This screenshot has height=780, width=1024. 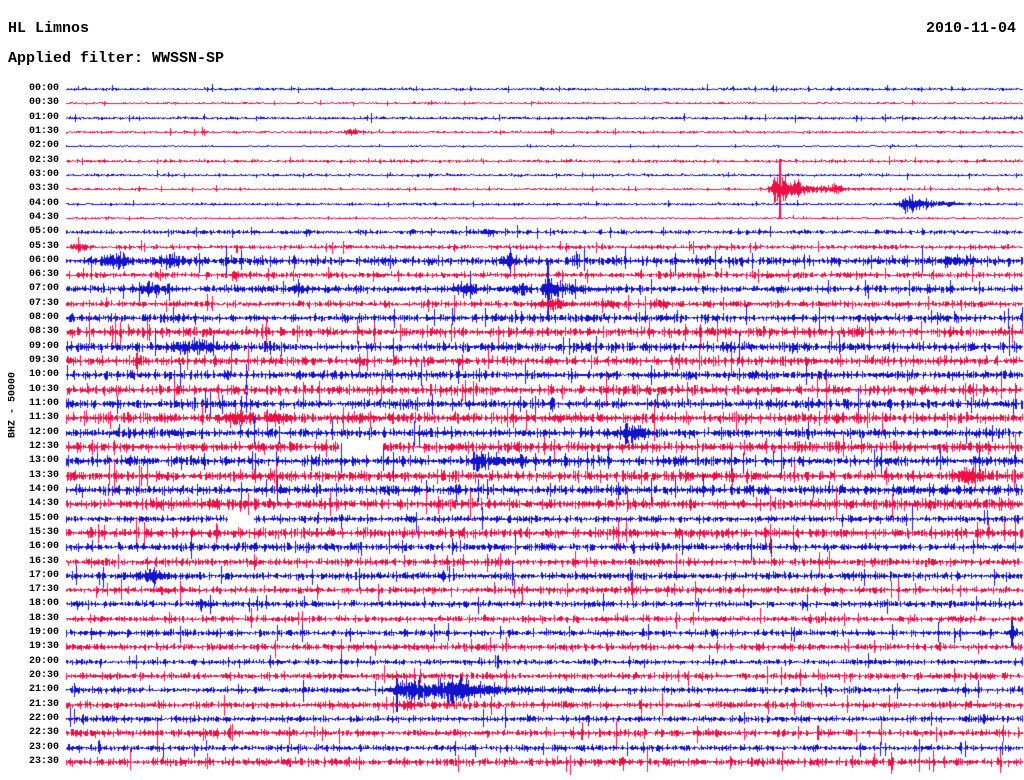 I want to click on row-time-label: 09:30, so click(x=43, y=360).